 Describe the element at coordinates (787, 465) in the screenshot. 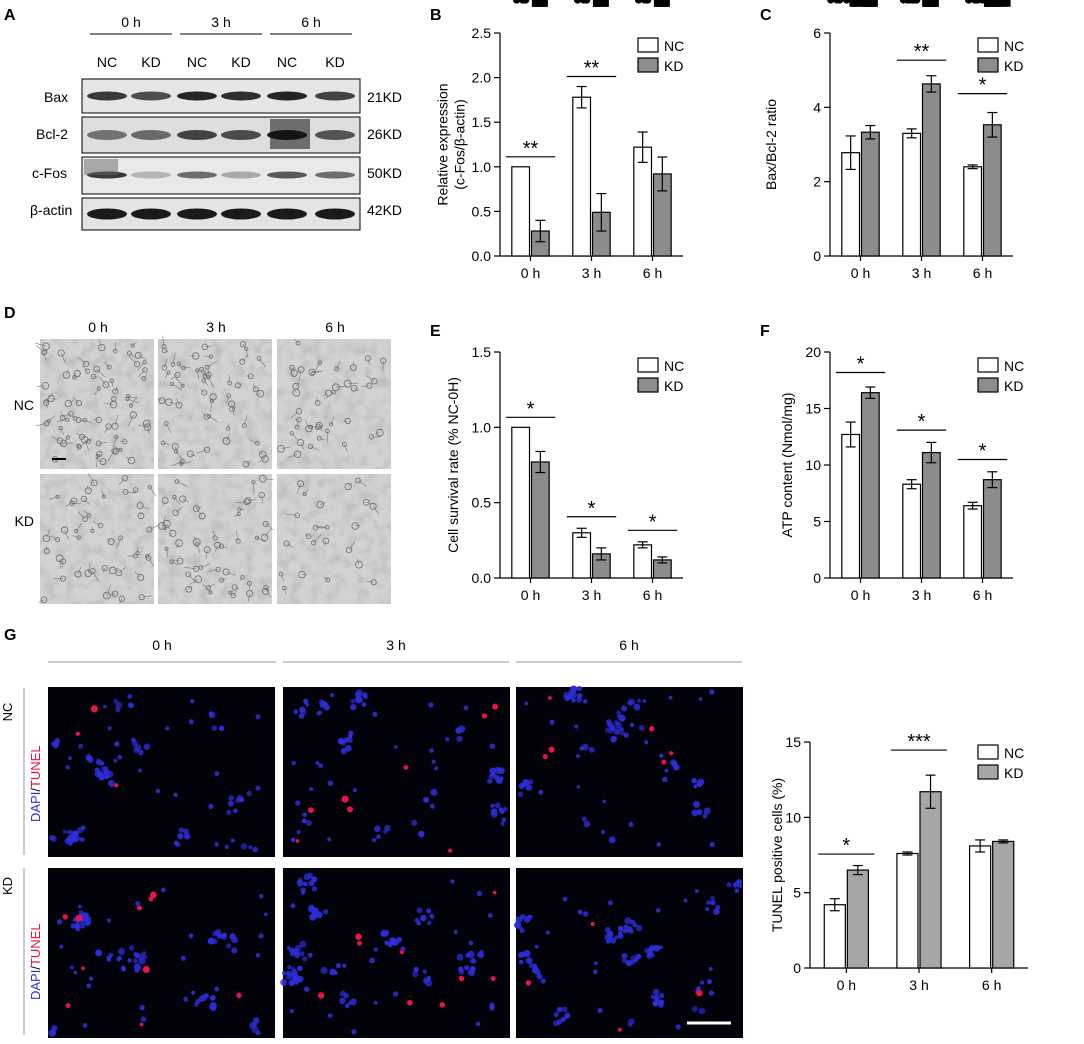

I see `y-axis-label: ATP content (Nmol/mg)` at that location.